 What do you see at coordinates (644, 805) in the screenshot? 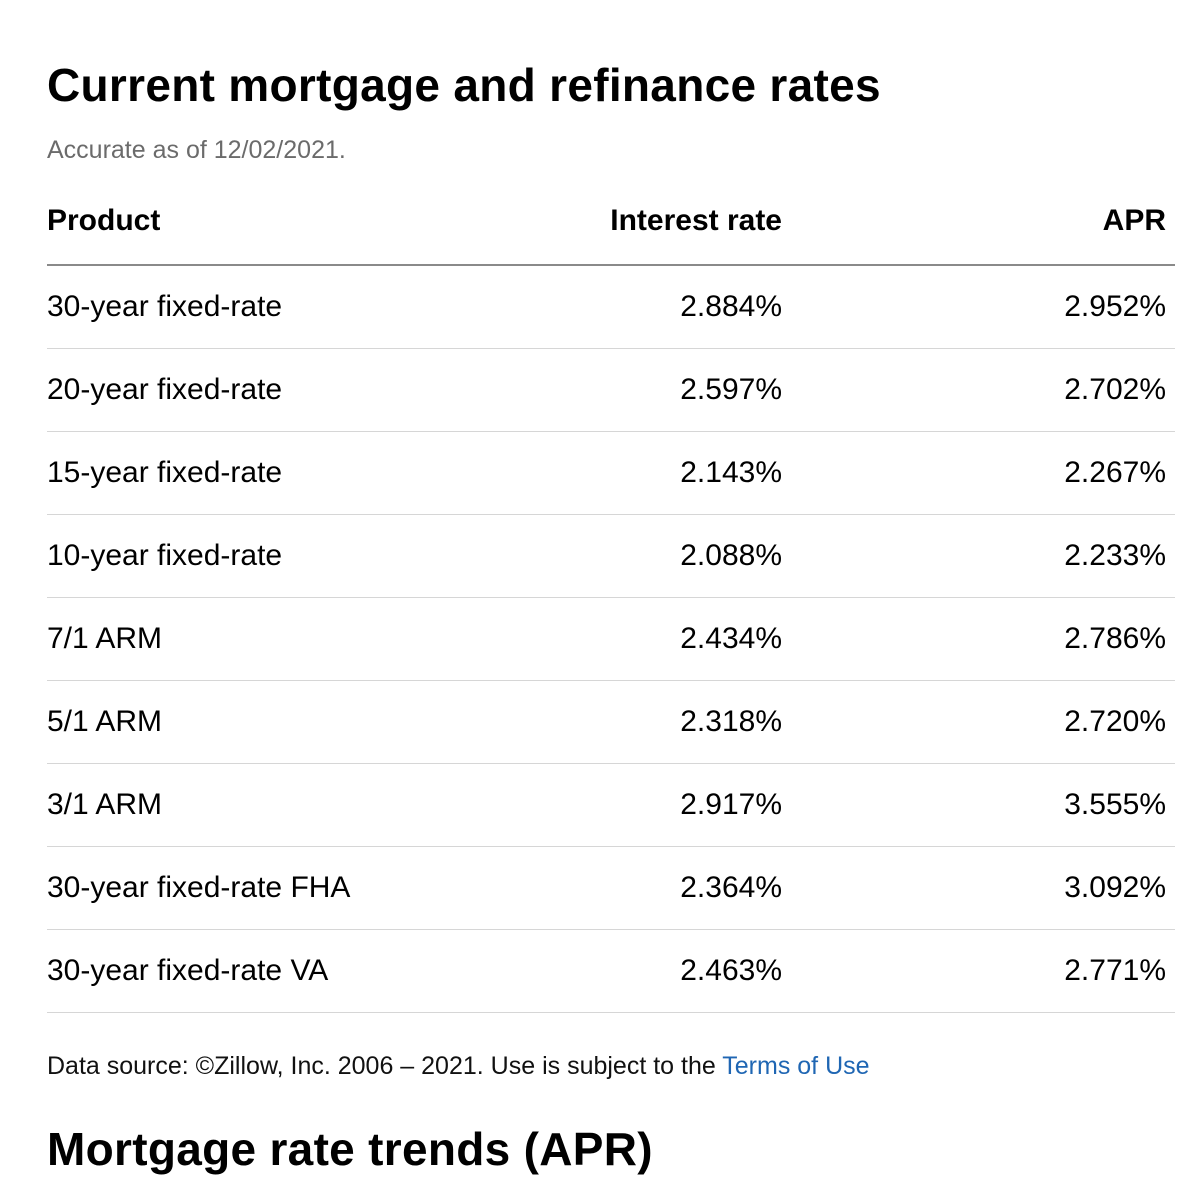
I see `interest-rate-cell: 2.917%` at bounding box center [644, 805].